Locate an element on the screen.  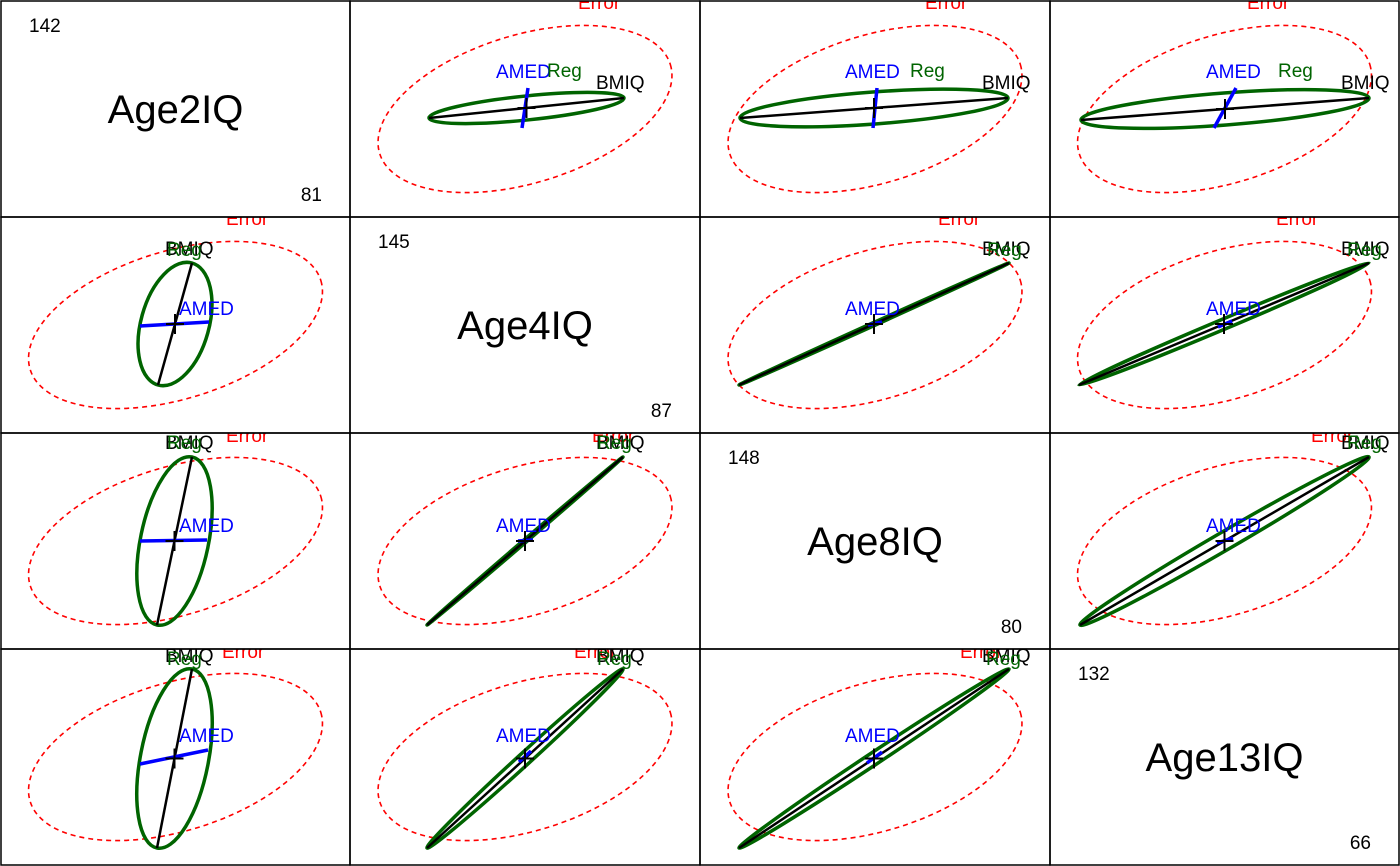
variable-name: Age13IQ is located at coordinates (1225, 758).